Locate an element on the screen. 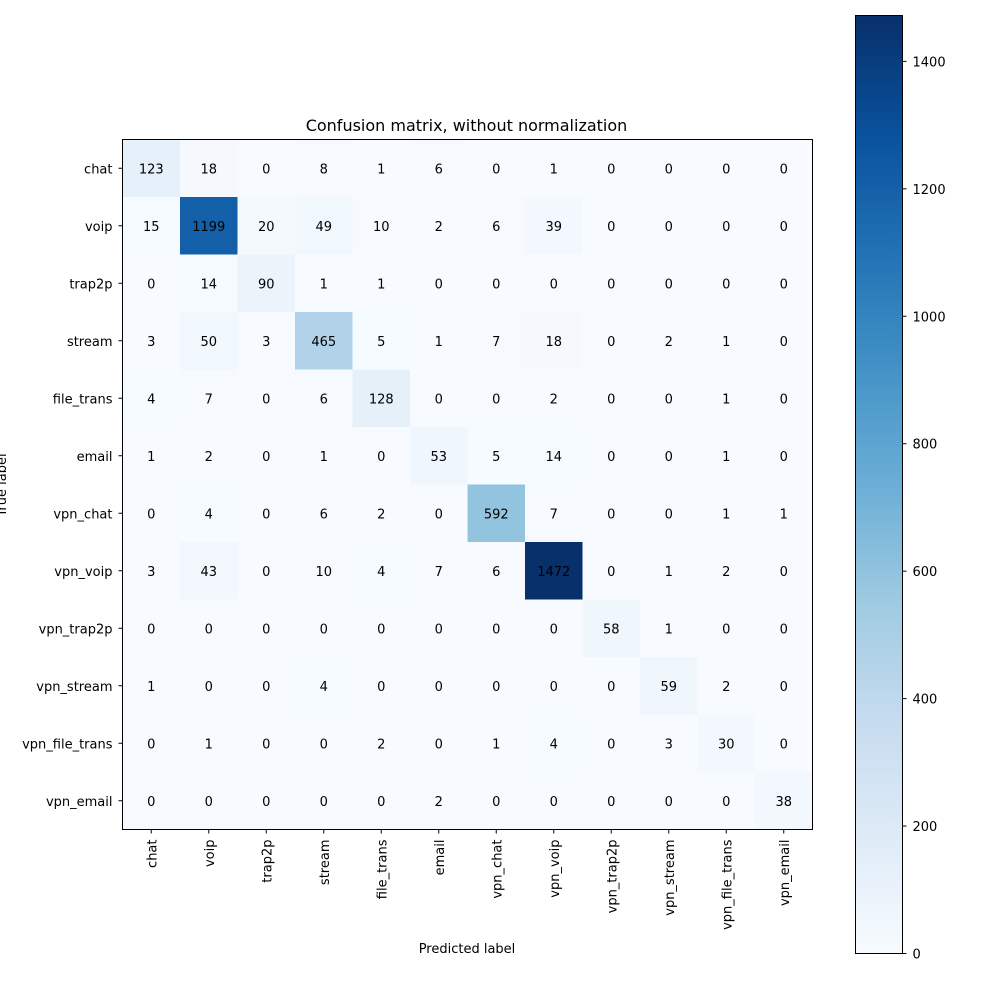  x-tick-label: voip is located at coordinates (210, 854).